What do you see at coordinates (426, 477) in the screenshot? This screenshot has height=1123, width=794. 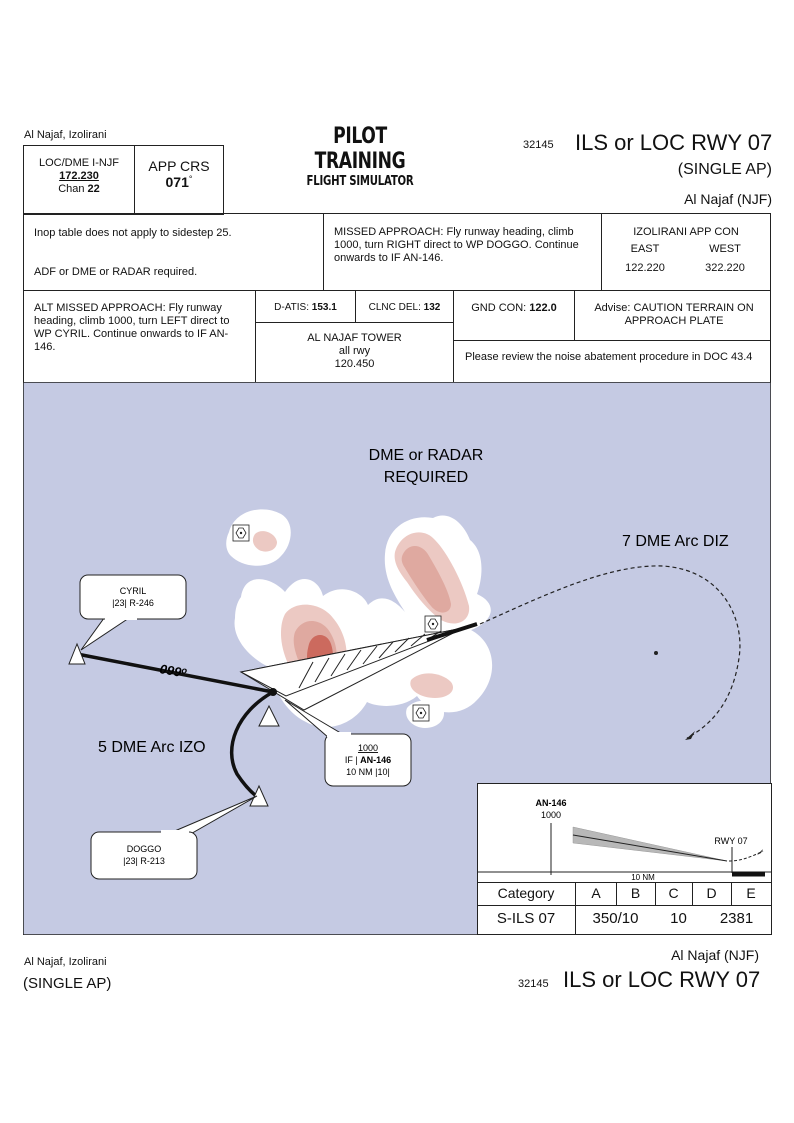 I see `dme-requirement-line-2: REQUIRED` at bounding box center [426, 477].